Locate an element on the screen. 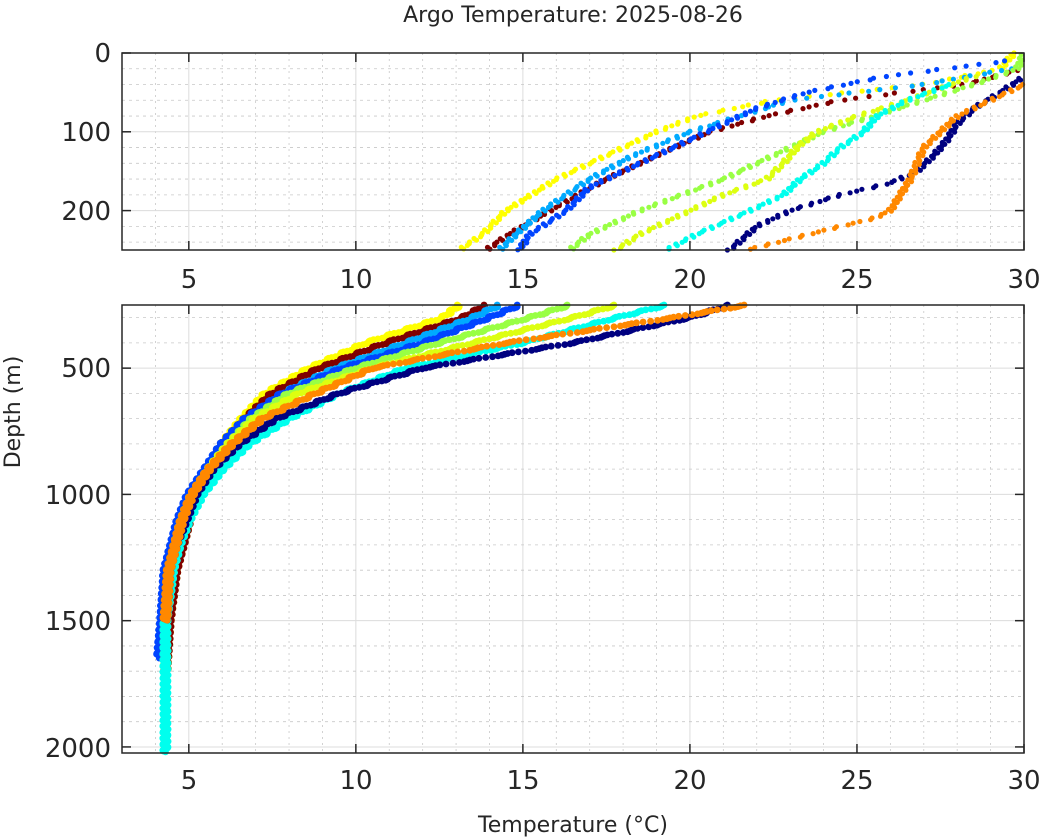  float-orange-profile is located at coordinates (886, 166).